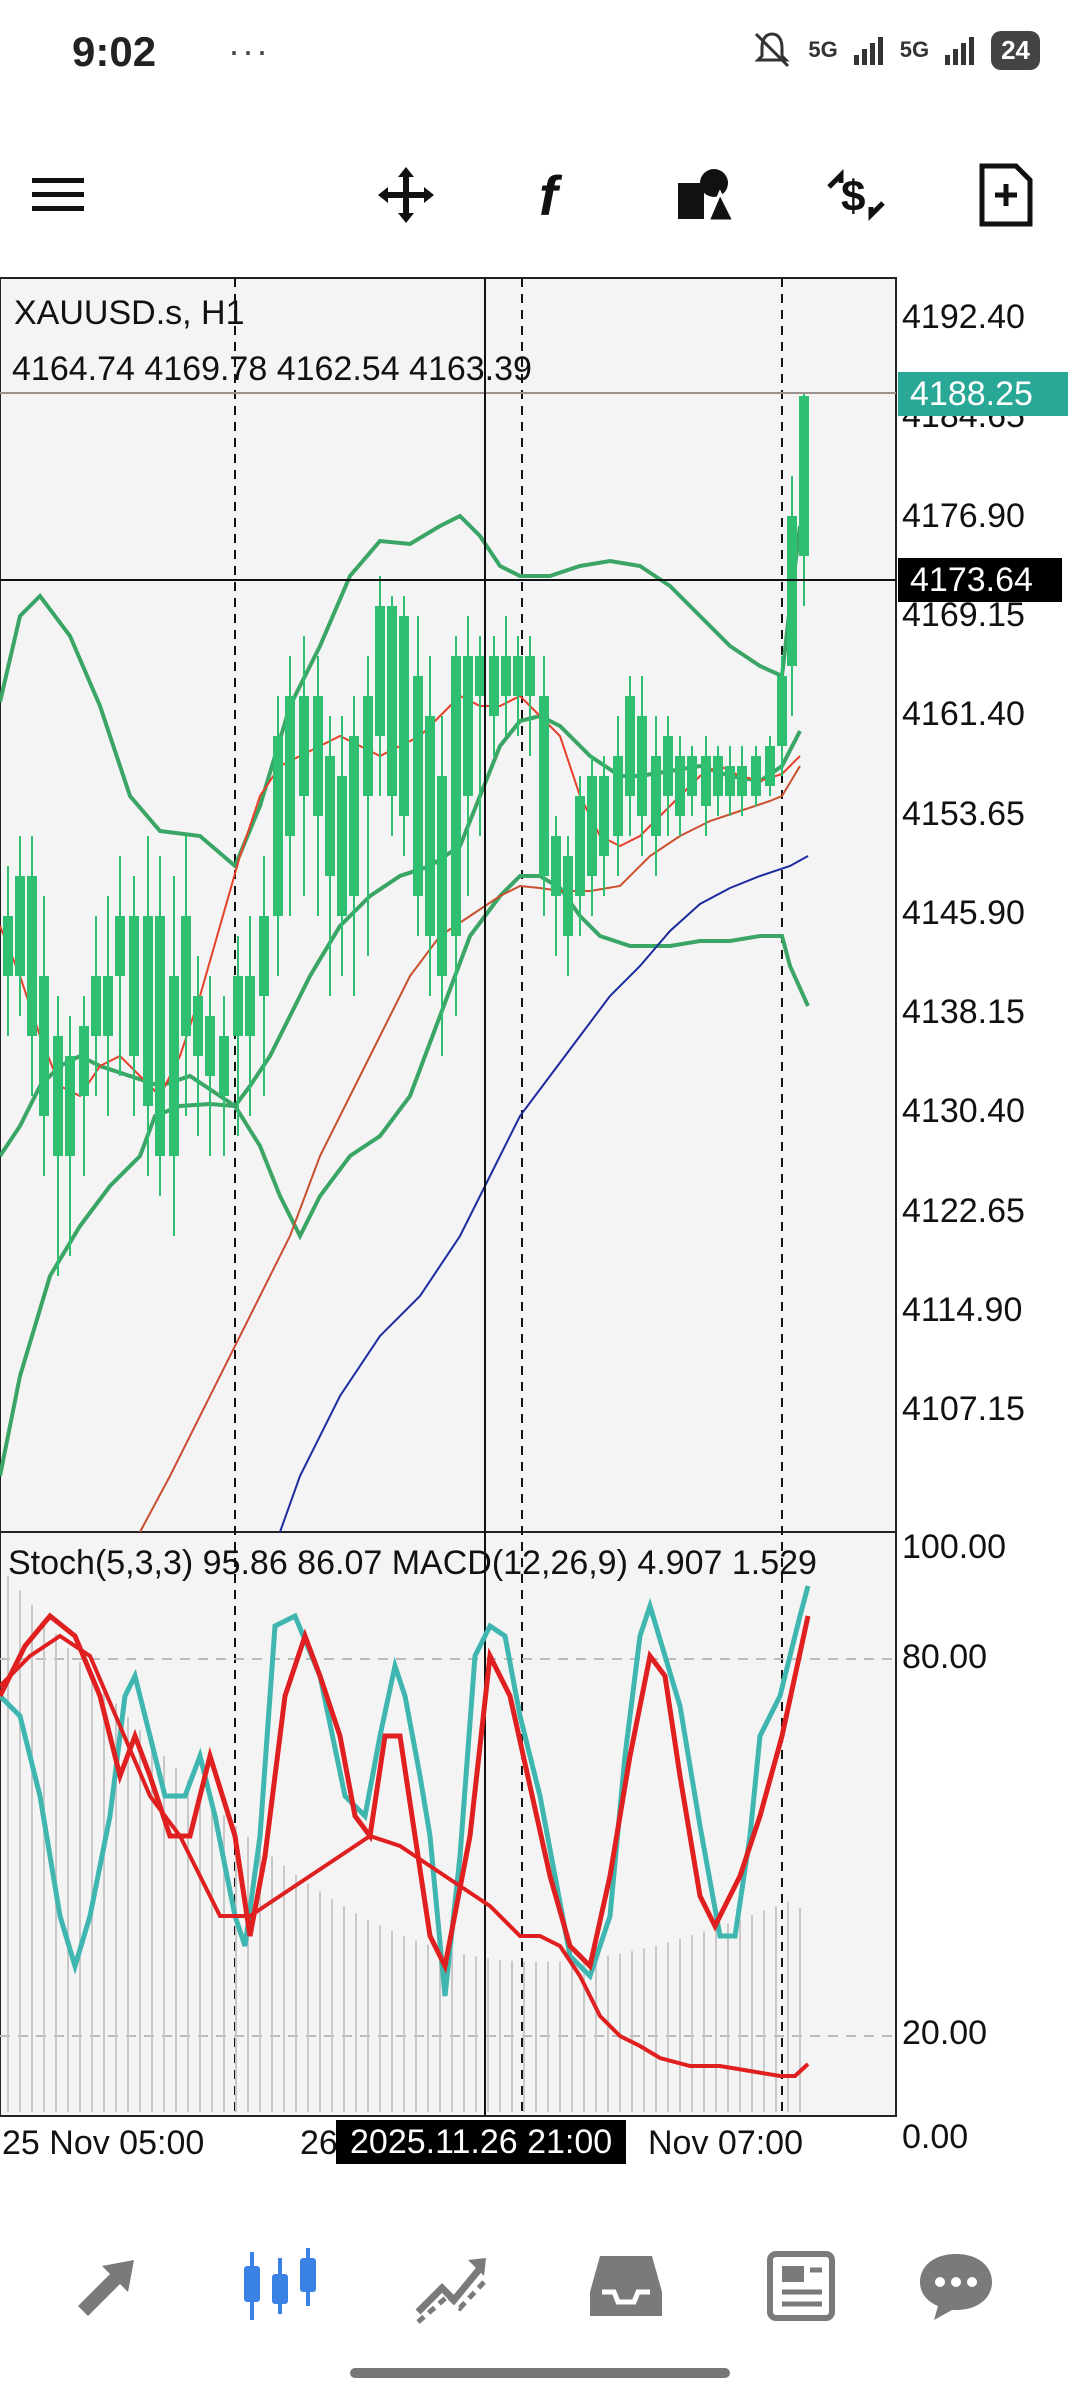 The width and height of the screenshot is (1080, 2400). Describe the element at coordinates (114, 51) in the screenshot. I see `status-time: 9:02` at that location.